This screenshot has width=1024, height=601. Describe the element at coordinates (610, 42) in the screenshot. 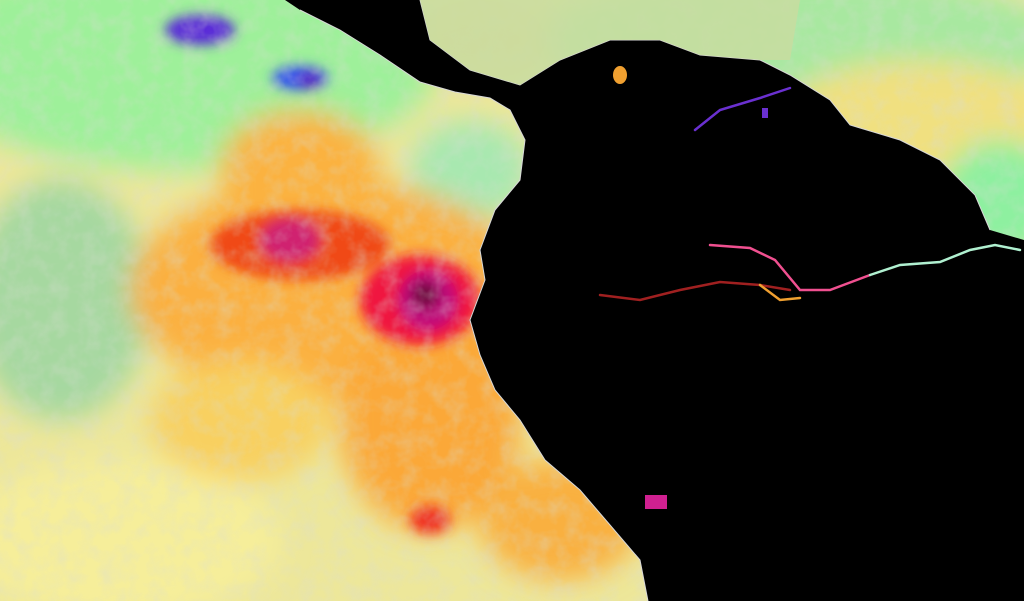

I see `caribbean-ocean` at that location.